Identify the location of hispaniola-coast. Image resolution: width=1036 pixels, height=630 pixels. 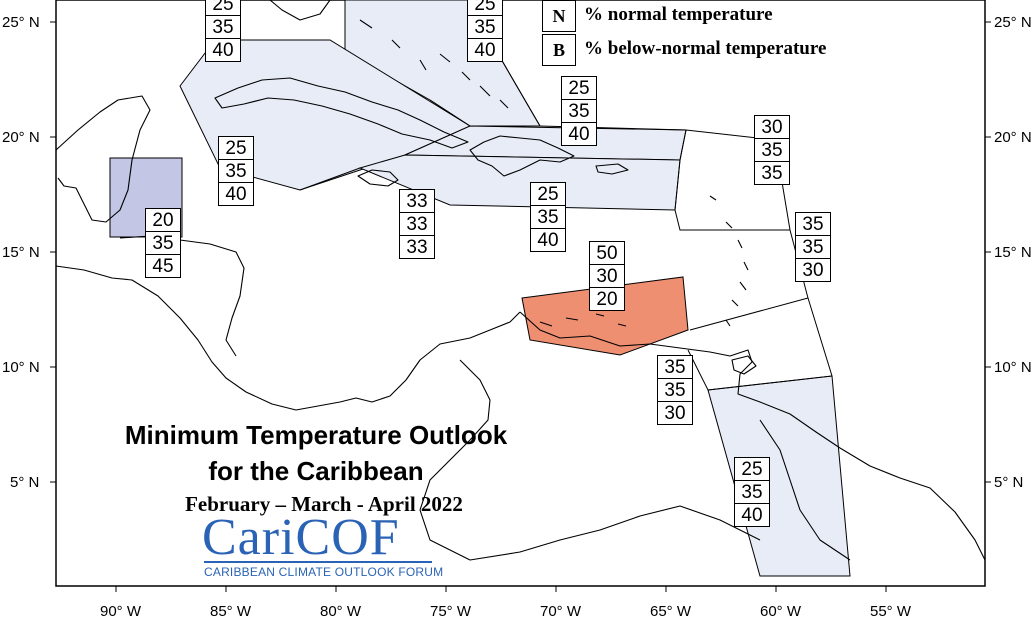
(522, 156).